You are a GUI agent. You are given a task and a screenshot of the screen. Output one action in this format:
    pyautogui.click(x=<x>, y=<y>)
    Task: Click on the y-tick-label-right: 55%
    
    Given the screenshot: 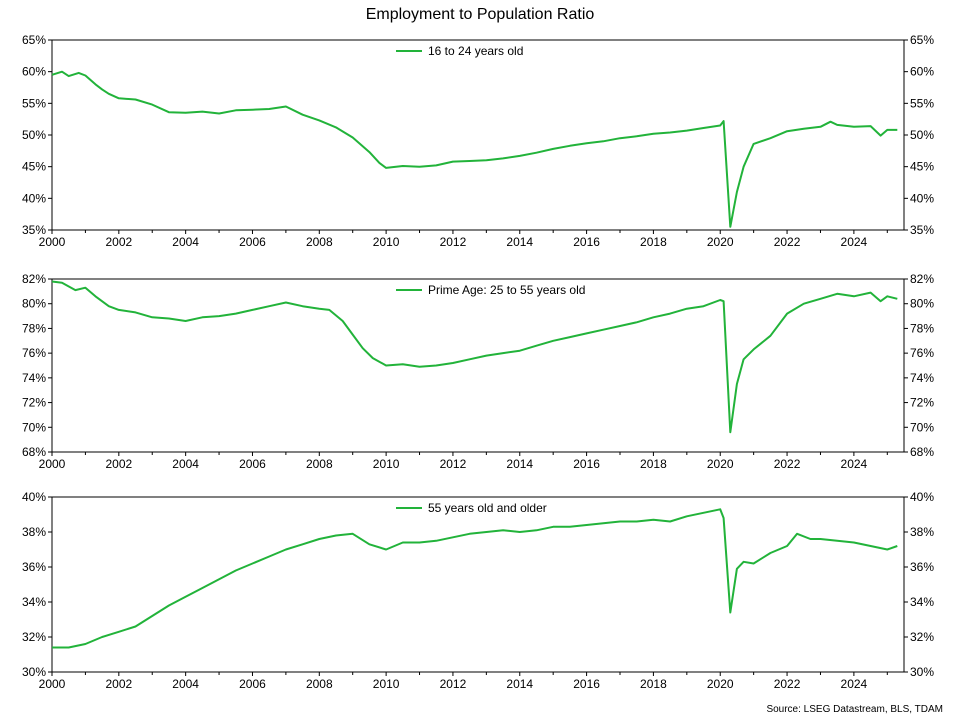 What is the action you would take?
    pyautogui.click(x=922, y=103)
    